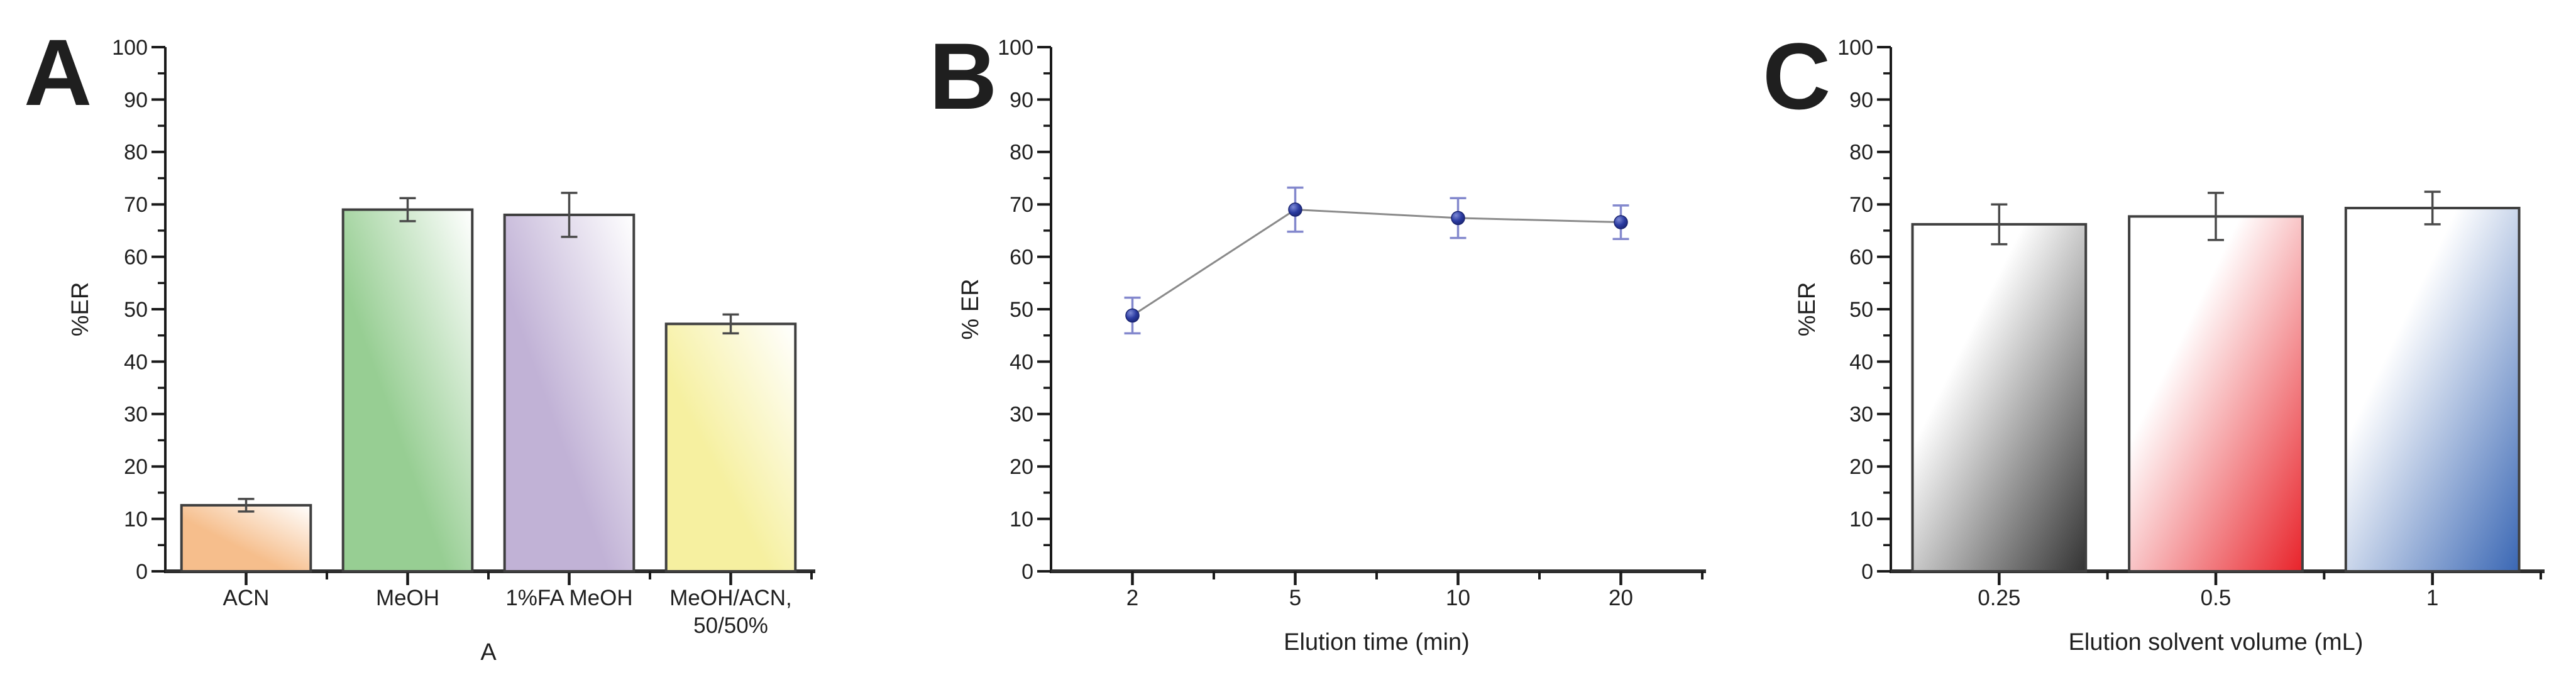  Describe the element at coordinates (58, 72) in the screenshot. I see `panel-letter-a: A` at that location.